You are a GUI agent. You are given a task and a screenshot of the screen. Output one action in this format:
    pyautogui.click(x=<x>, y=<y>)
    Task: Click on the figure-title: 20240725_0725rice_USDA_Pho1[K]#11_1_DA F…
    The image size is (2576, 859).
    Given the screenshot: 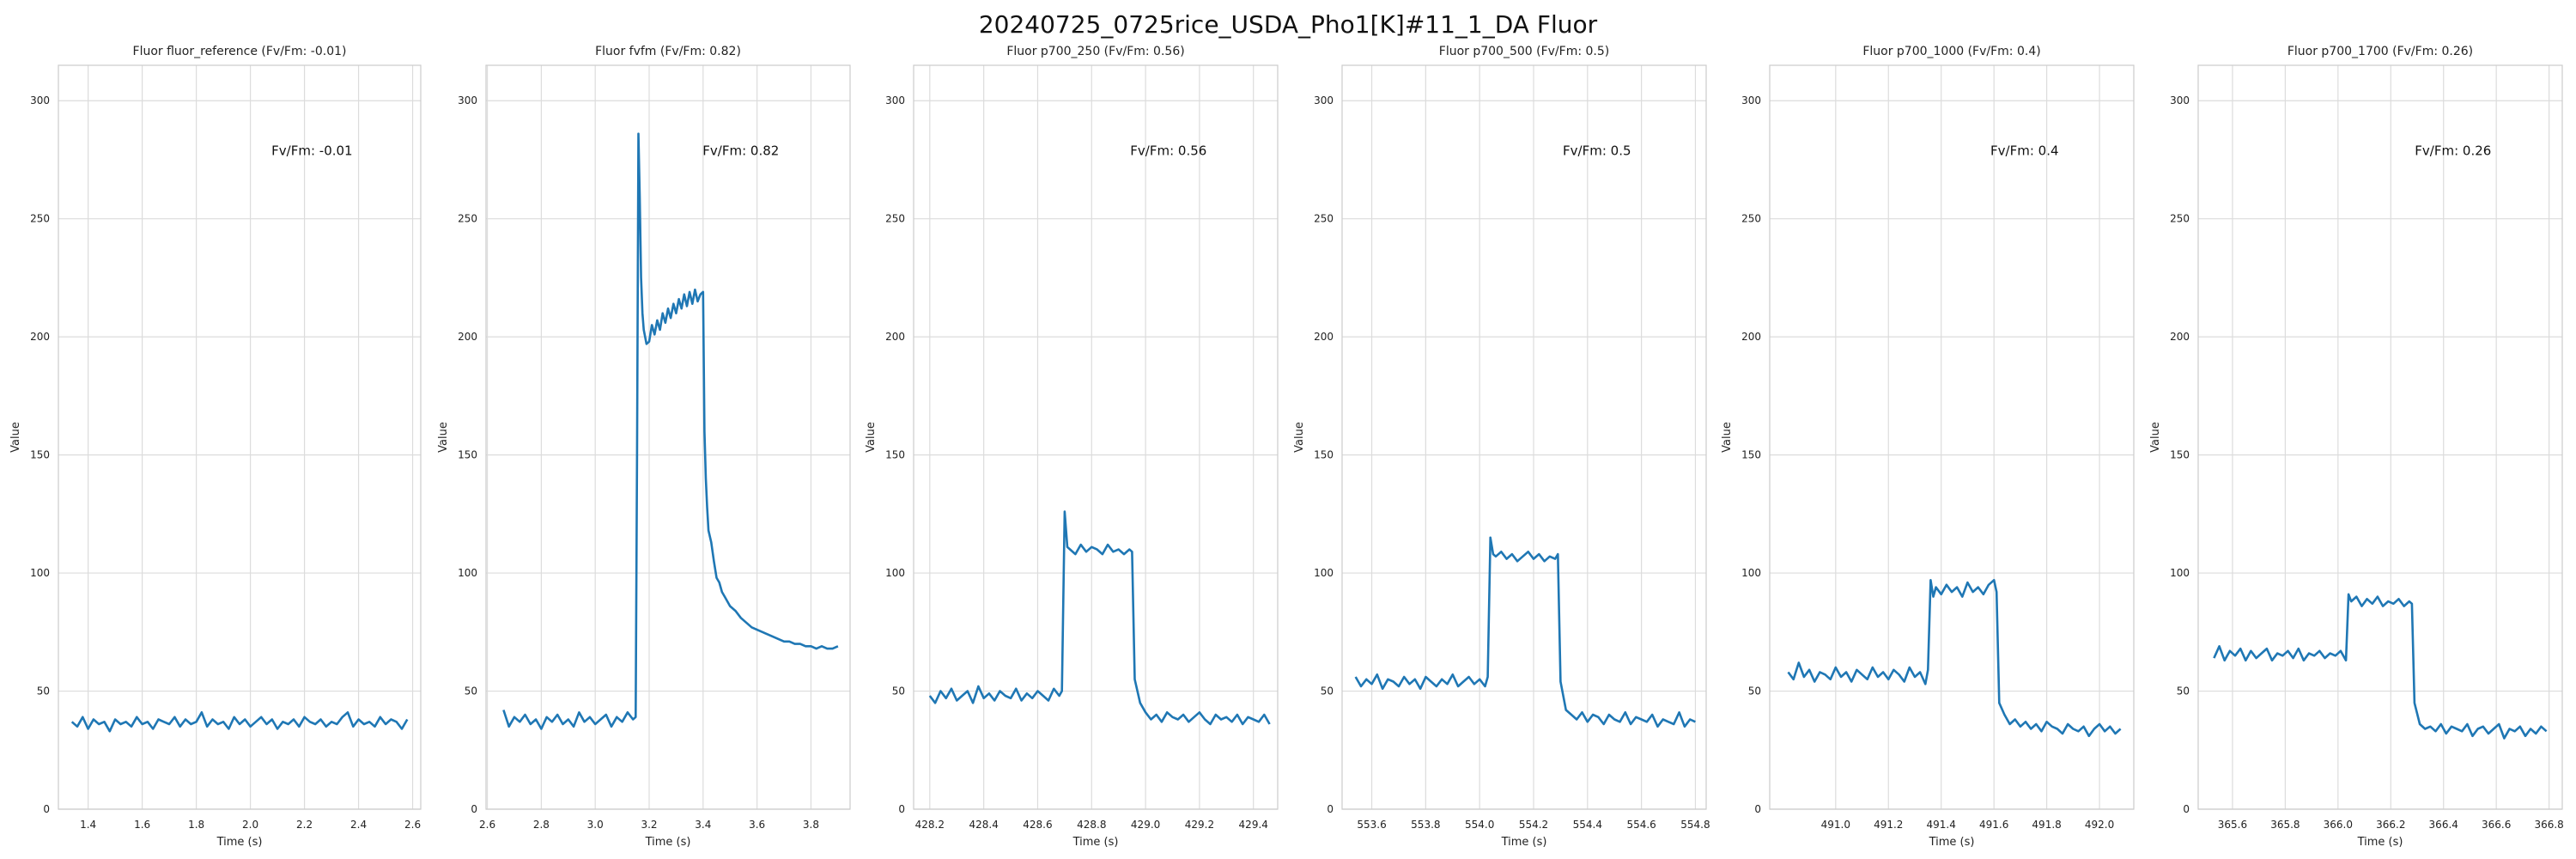 What is the action you would take?
    pyautogui.click(x=1288, y=24)
    